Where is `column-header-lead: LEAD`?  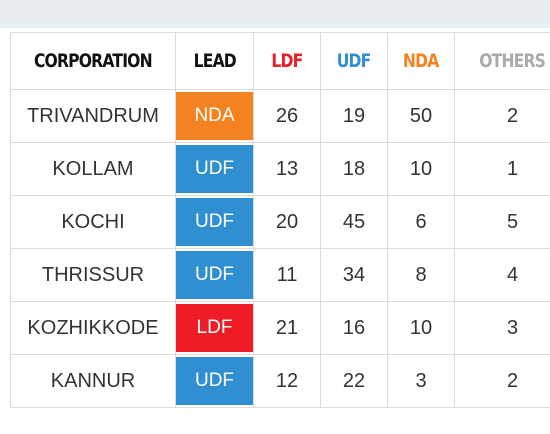 column-header-lead: LEAD is located at coordinates (214, 61).